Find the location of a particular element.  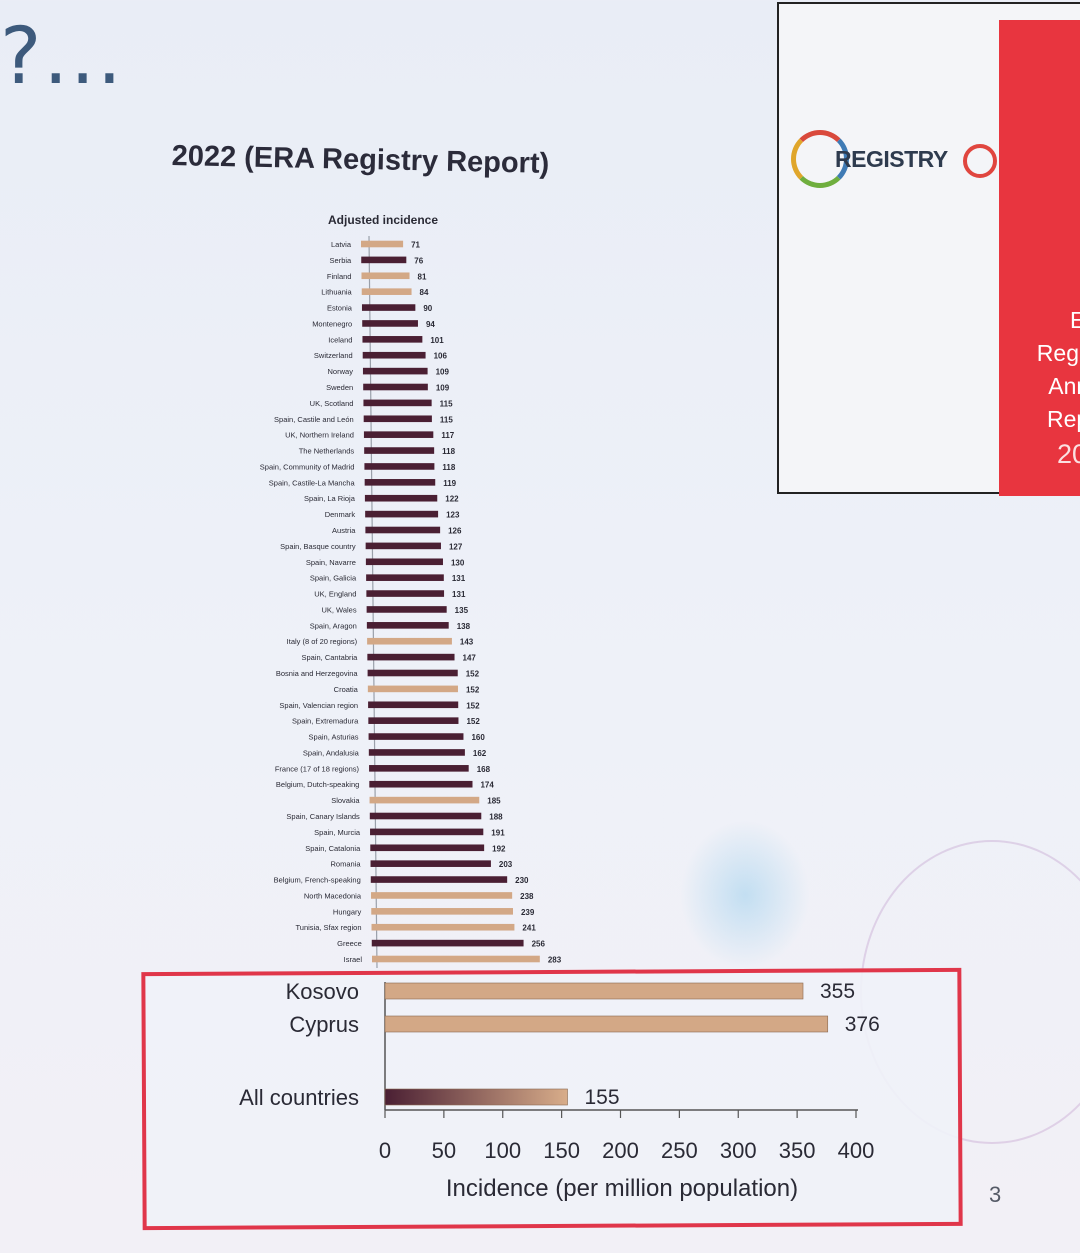

data-label: 241 is located at coordinates (529, 928).